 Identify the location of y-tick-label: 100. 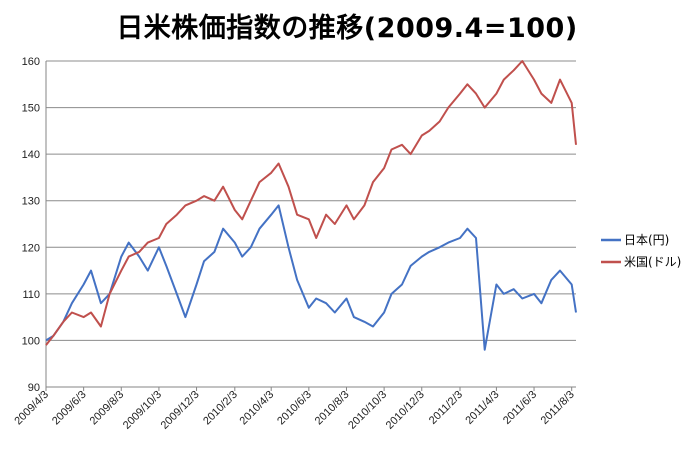
(31, 341).